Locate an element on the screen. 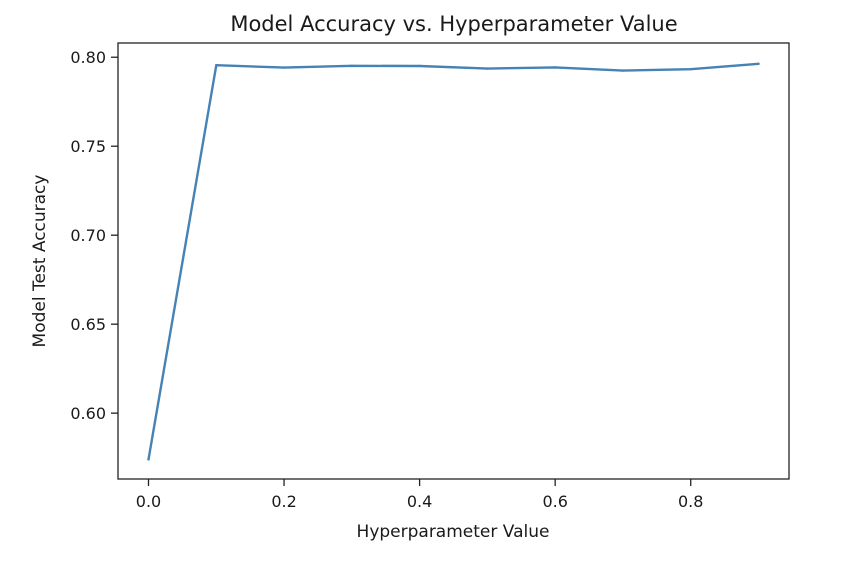 Image resolution: width=846 pixels, height=570 pixels. y-tick-label: 0.80 is located at coordinates (88, 57).